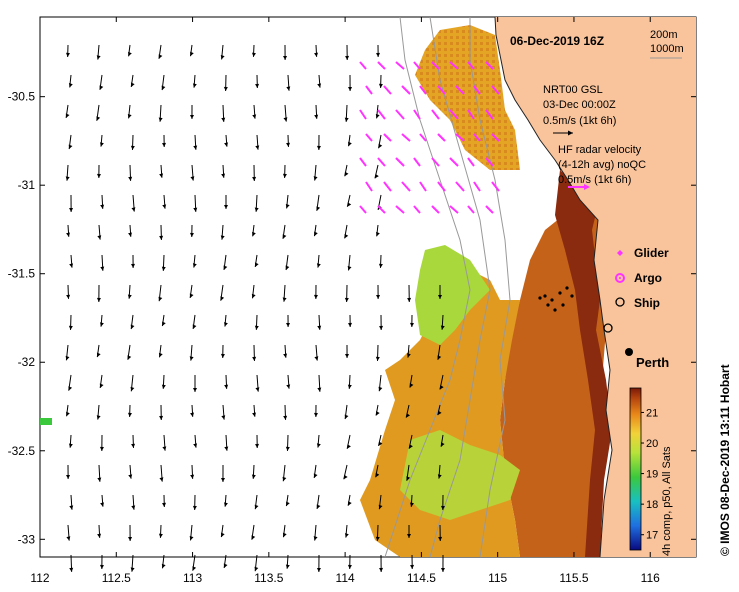 This screenshot has width=739, height=592. I want to click on colorbar-label: 4h comp, p50, All Sats, so click(667, 501).